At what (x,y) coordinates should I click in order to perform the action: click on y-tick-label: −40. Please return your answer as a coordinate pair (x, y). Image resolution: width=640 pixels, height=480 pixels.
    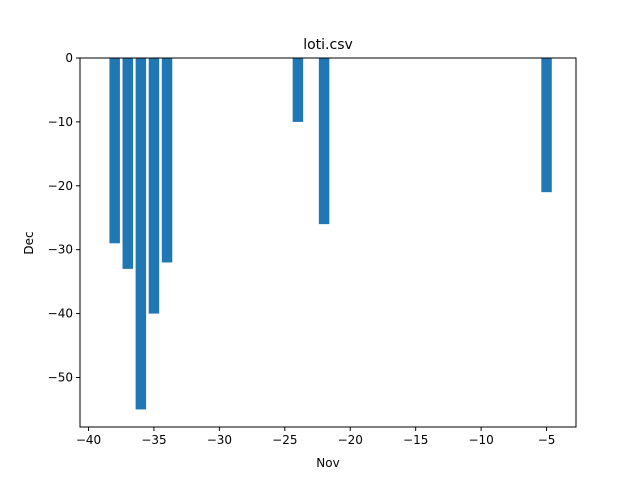
    Looking at the image, I should click on (60, 314).